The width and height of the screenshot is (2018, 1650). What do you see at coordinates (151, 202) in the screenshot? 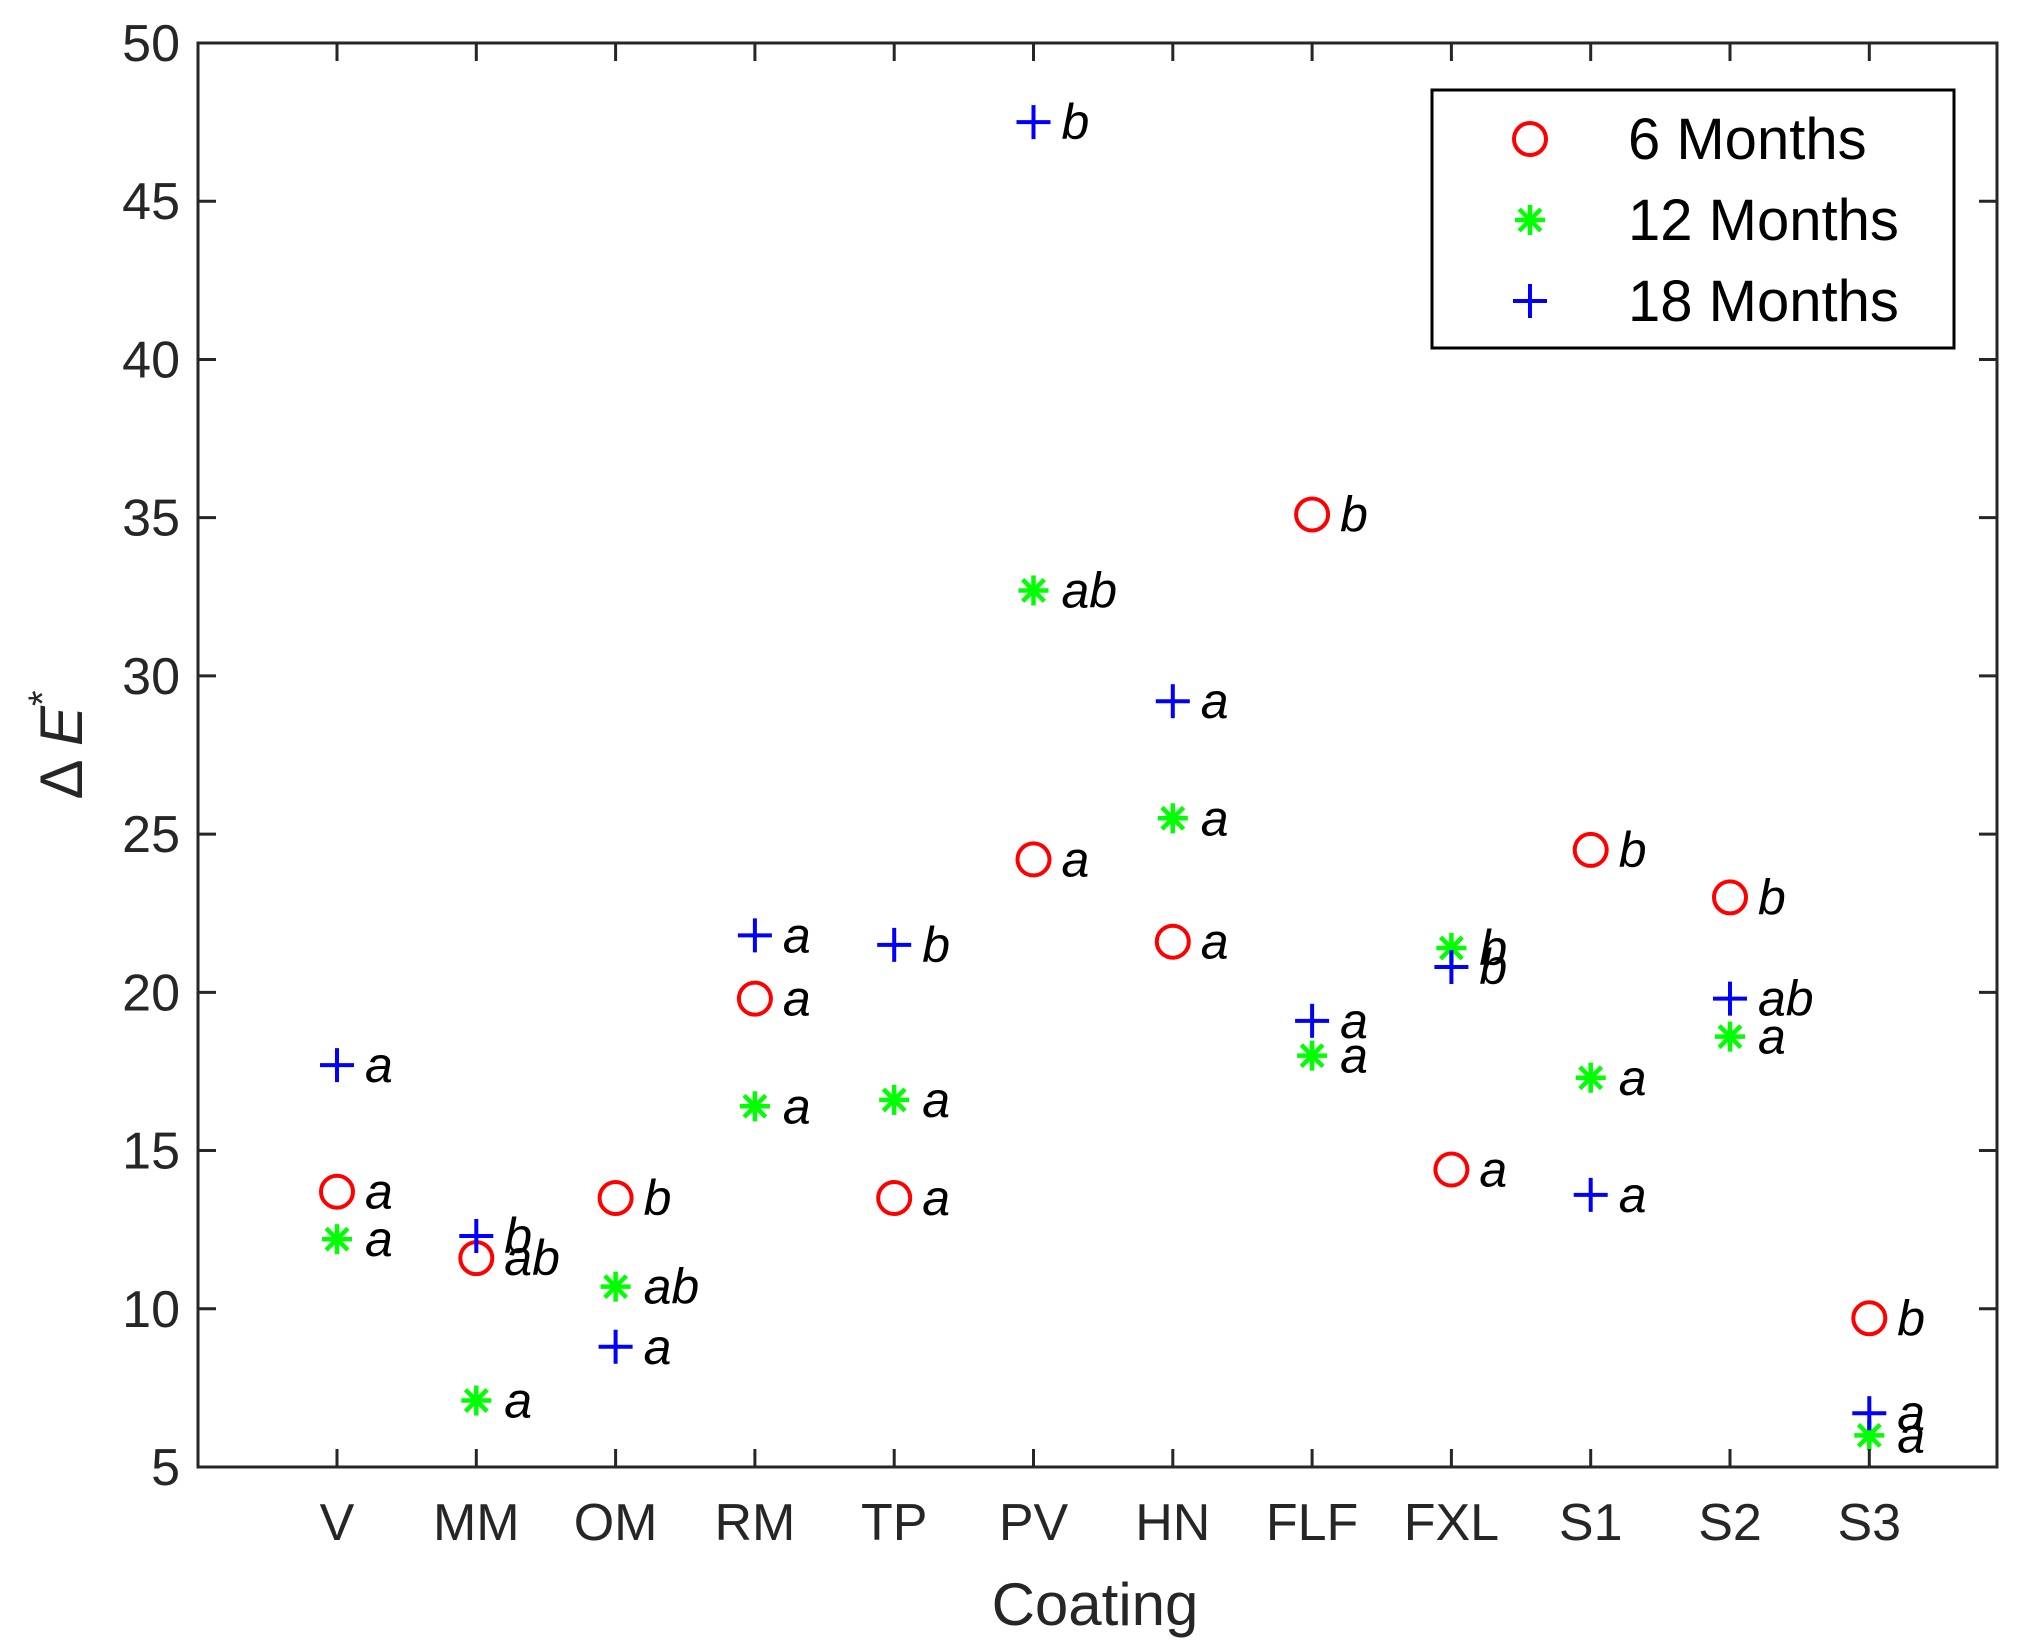
I see `y-tick-label: 45` at bounding box center [151, 202].